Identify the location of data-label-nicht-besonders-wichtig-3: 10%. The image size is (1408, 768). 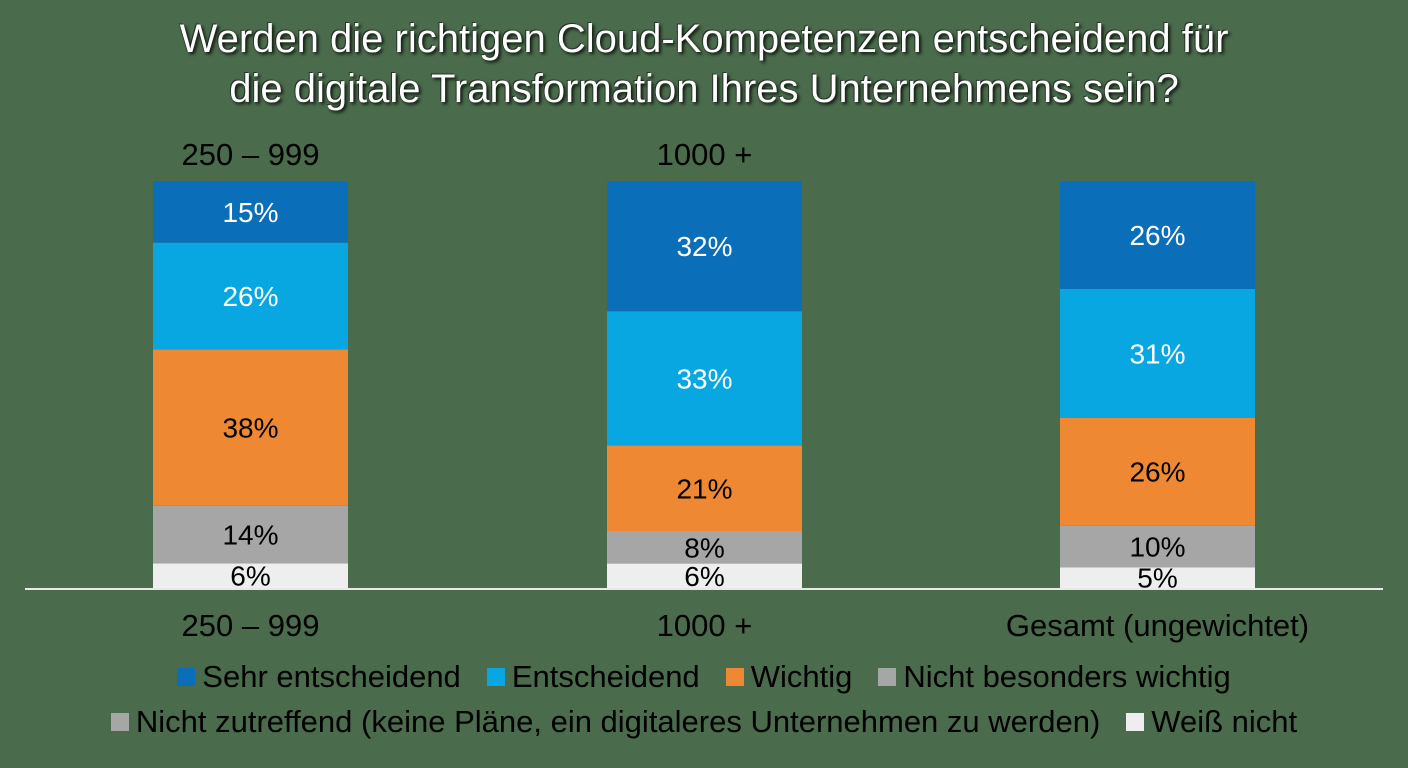
(1157, 546).